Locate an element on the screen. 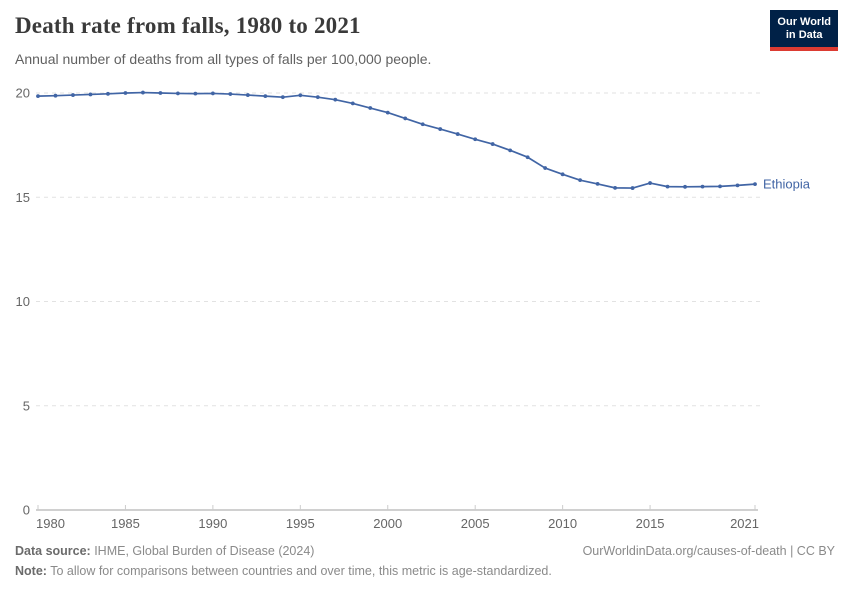 The width and height of the screenshot is (850, 600). x-tick-label: 1990 is located at coordinates (212, 523).